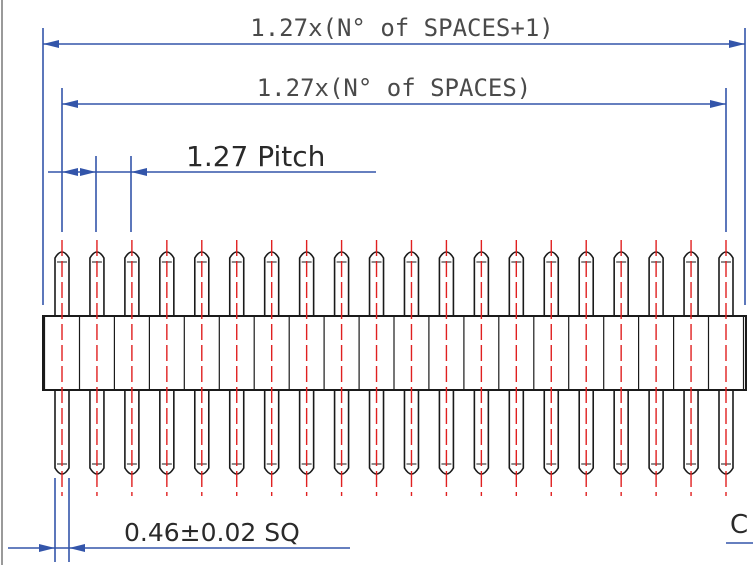 Image resolution: width=753 pixels, height=565 pixels. I want to click on edge-label-group: C, so click(739, 527).